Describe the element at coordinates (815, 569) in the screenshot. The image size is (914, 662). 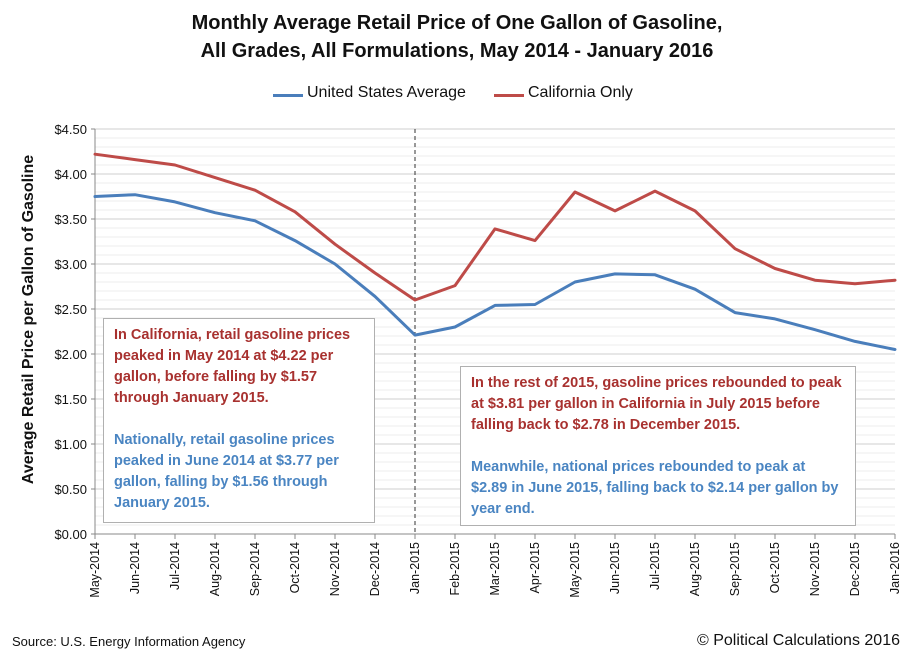
I see `x-tick-label: Nov-2015` at that location.